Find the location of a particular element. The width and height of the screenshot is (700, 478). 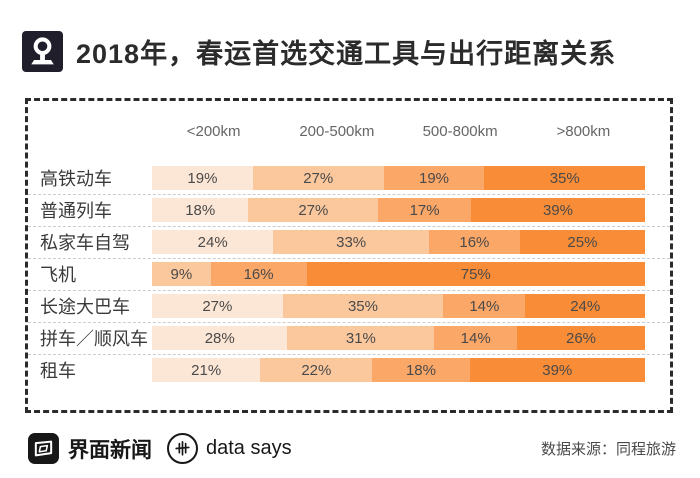

row-label: 高铁动车 is located at coordinates (76, 179).